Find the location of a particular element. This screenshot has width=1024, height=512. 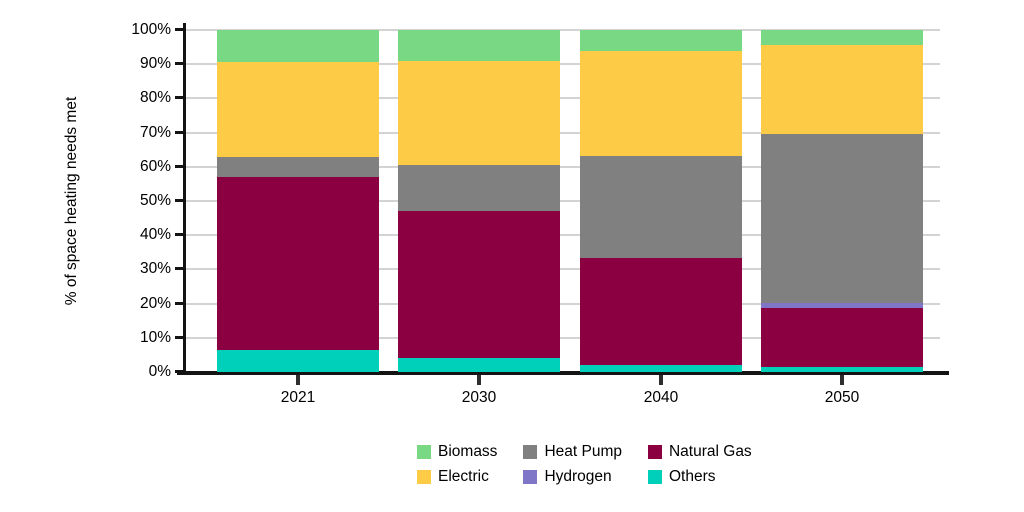

y-tick-label: 90% is located at coordinates (155, 63).